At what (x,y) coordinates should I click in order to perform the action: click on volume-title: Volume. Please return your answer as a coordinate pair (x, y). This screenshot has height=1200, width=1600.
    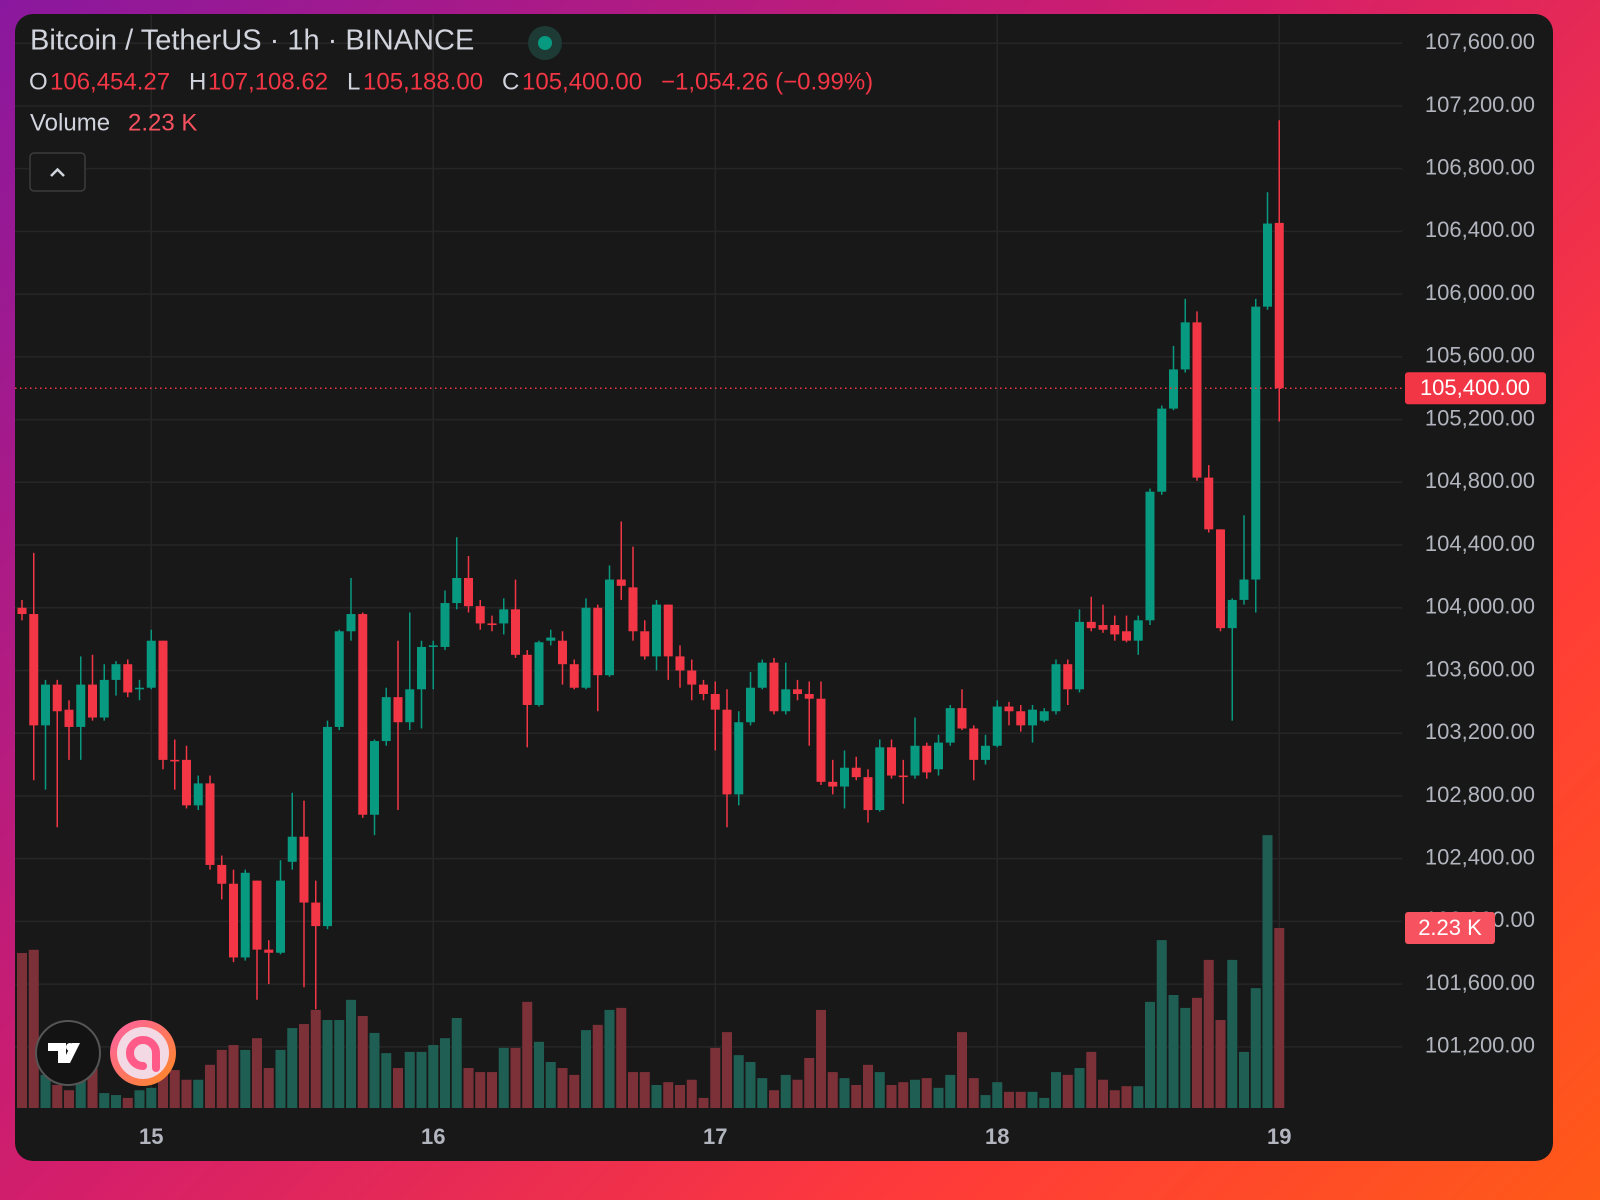
    Looking at the image, I should click on (70, 122).